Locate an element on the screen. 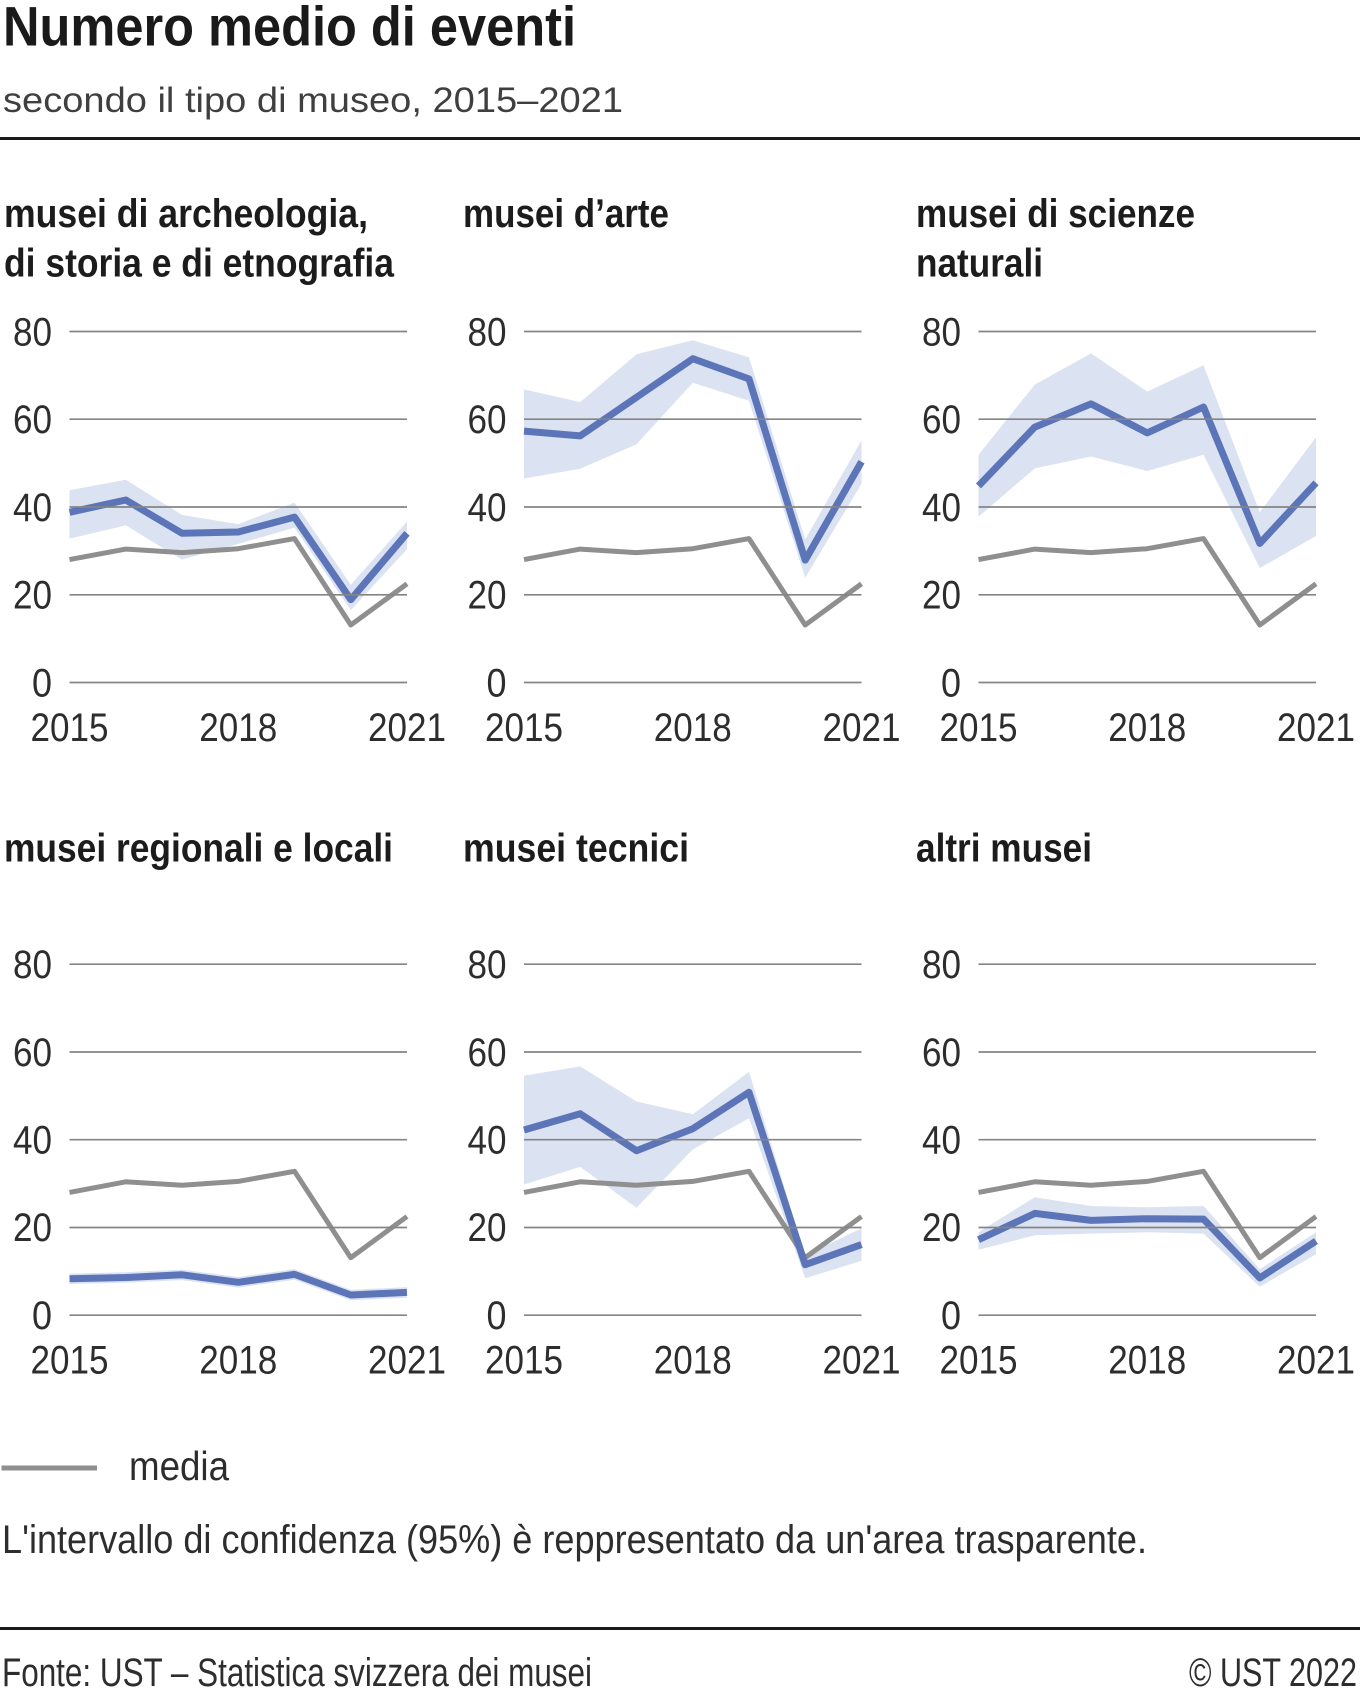 This screenshot has width=1360, height=1694. svg-text: di storia e di etnografia is located at coordinates (199, 264).